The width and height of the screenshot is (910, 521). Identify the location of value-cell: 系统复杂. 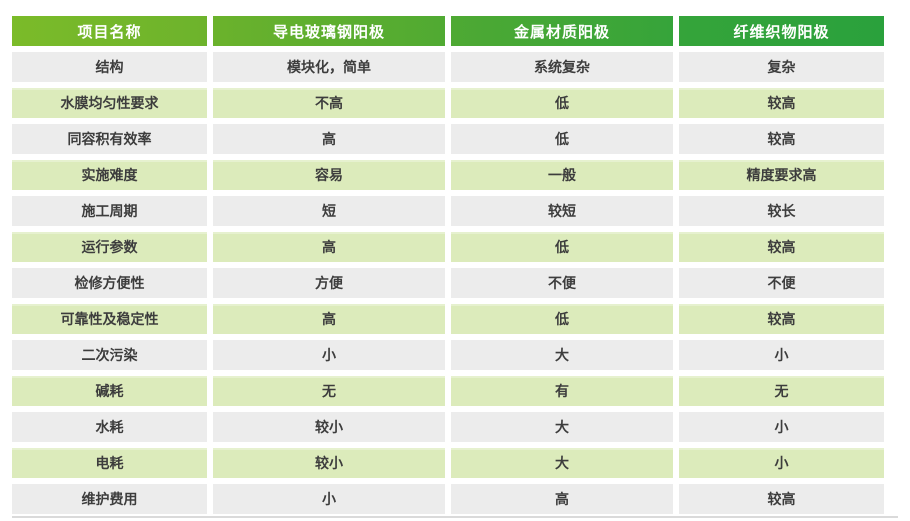
(562, 67).